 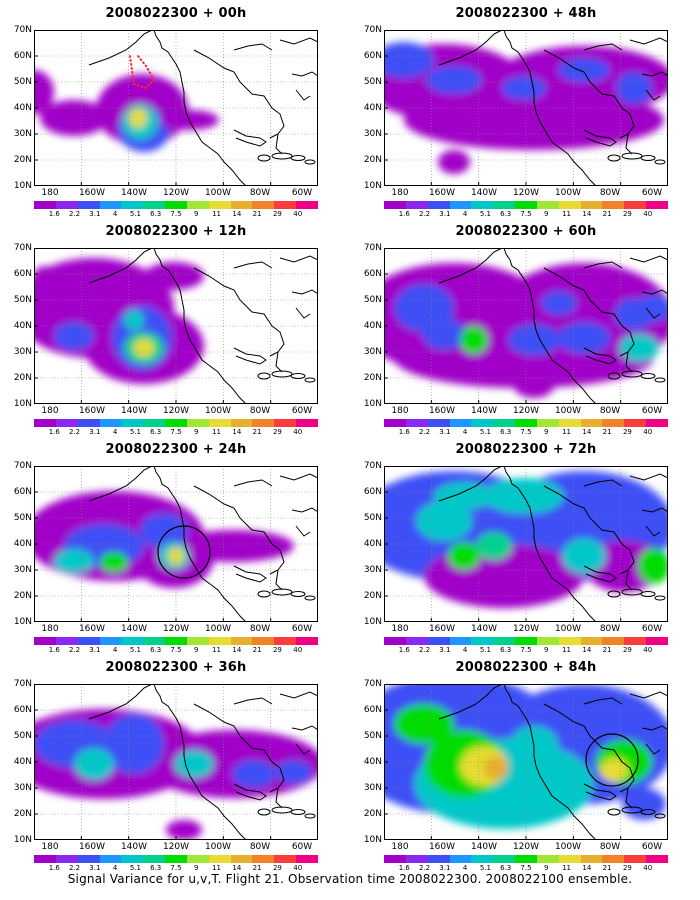 I want to click on colorbar-label: 5.1, so click(x=135, y=868).